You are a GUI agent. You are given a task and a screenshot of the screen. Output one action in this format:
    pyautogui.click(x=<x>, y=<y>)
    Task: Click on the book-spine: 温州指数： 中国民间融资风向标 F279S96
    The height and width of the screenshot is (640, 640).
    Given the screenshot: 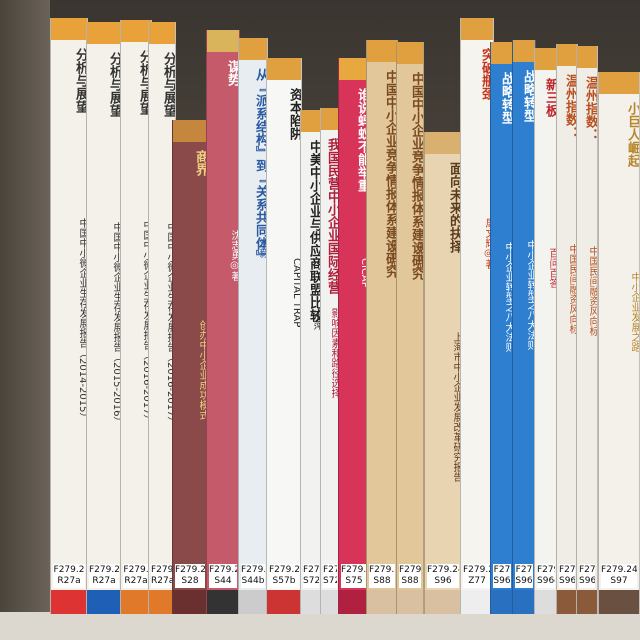 What is the action you would take?
    pyautogui.click(x=587, y=330)
    